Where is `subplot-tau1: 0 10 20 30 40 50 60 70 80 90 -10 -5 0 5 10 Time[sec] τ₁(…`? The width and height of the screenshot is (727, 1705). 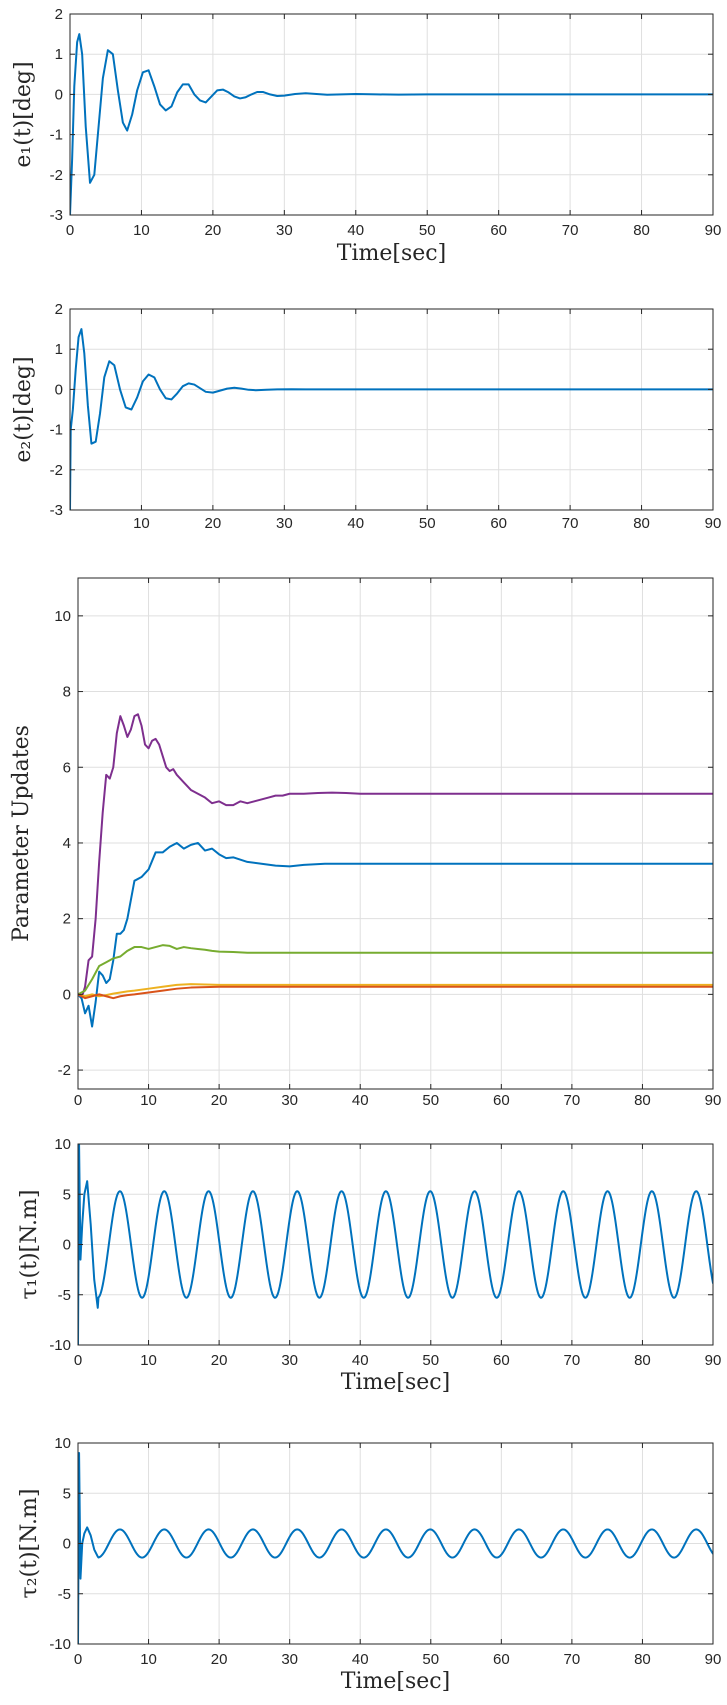 subplot-tau1: 0 10 20 30 40 50 60 70 80 90 -10 -5 0 5 10 Time[sec] τ₁(… is located at coordinates (369, 1265).